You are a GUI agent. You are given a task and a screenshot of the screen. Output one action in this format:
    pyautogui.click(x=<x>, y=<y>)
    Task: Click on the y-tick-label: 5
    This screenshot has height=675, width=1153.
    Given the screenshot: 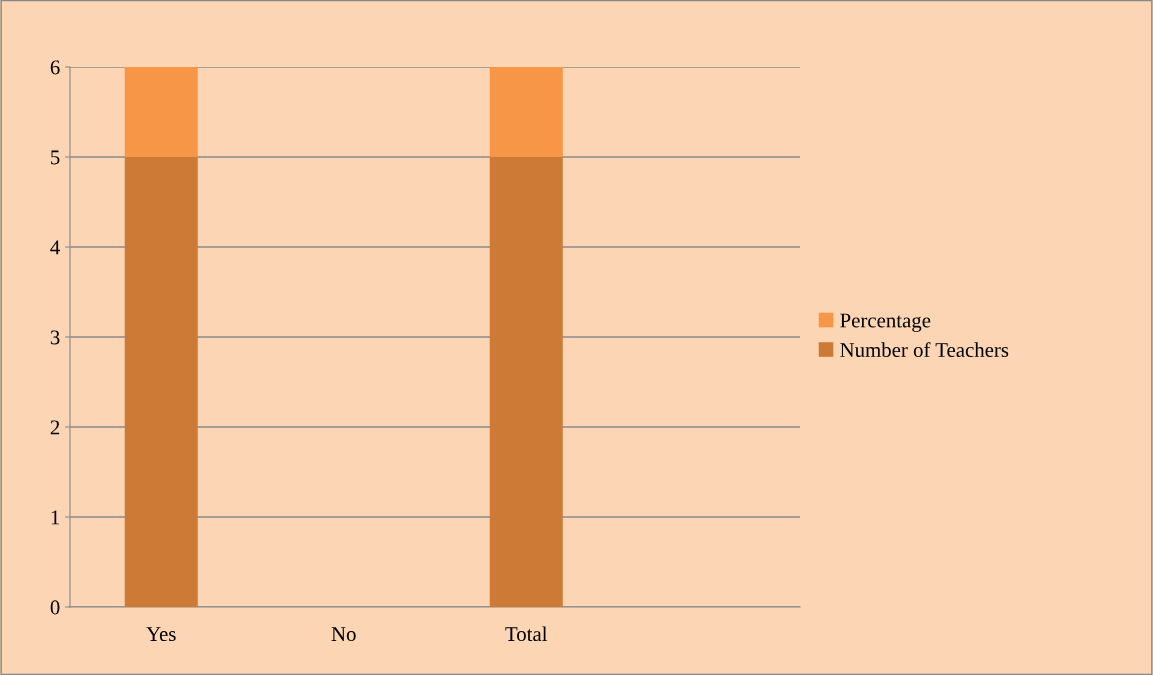 What is the action you would take?
    pyautogui.click(x=55, y=157)
    